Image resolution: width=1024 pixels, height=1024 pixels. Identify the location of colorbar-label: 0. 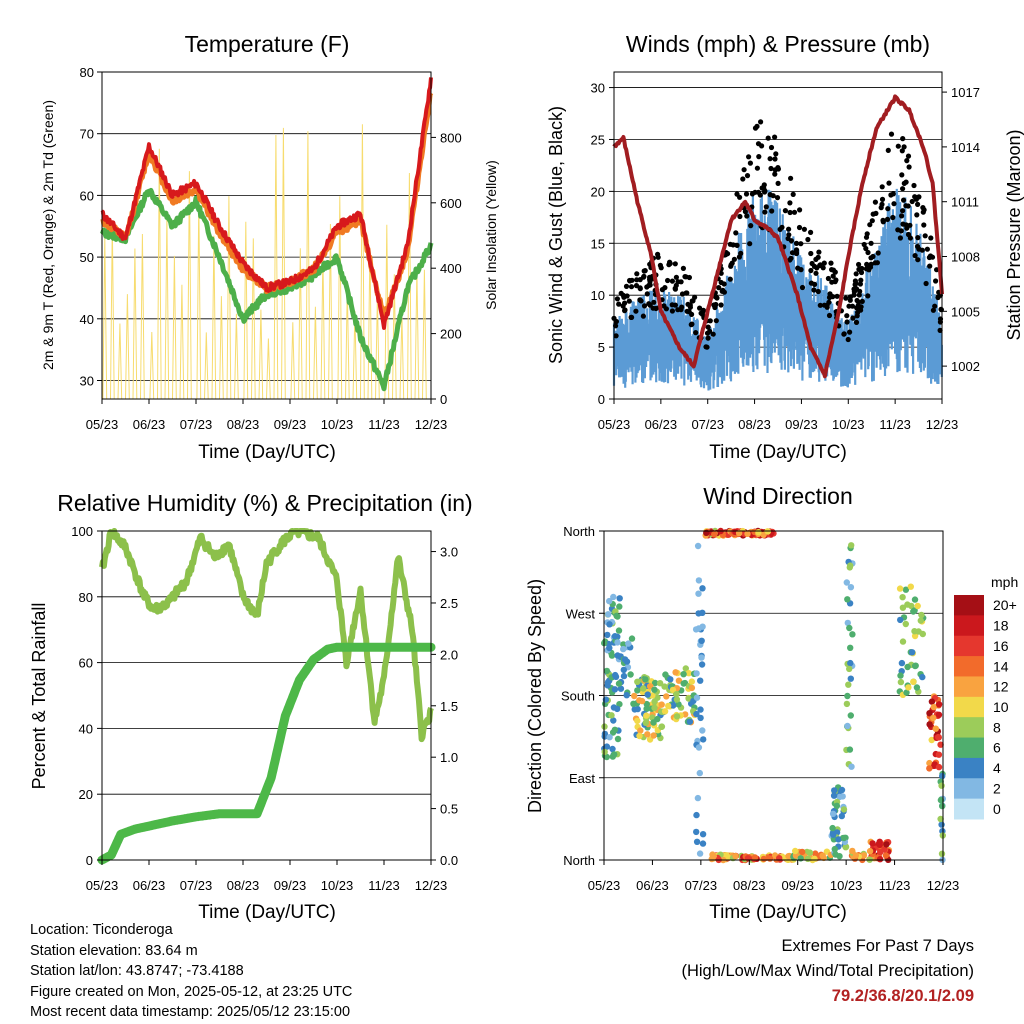
(997, 809).